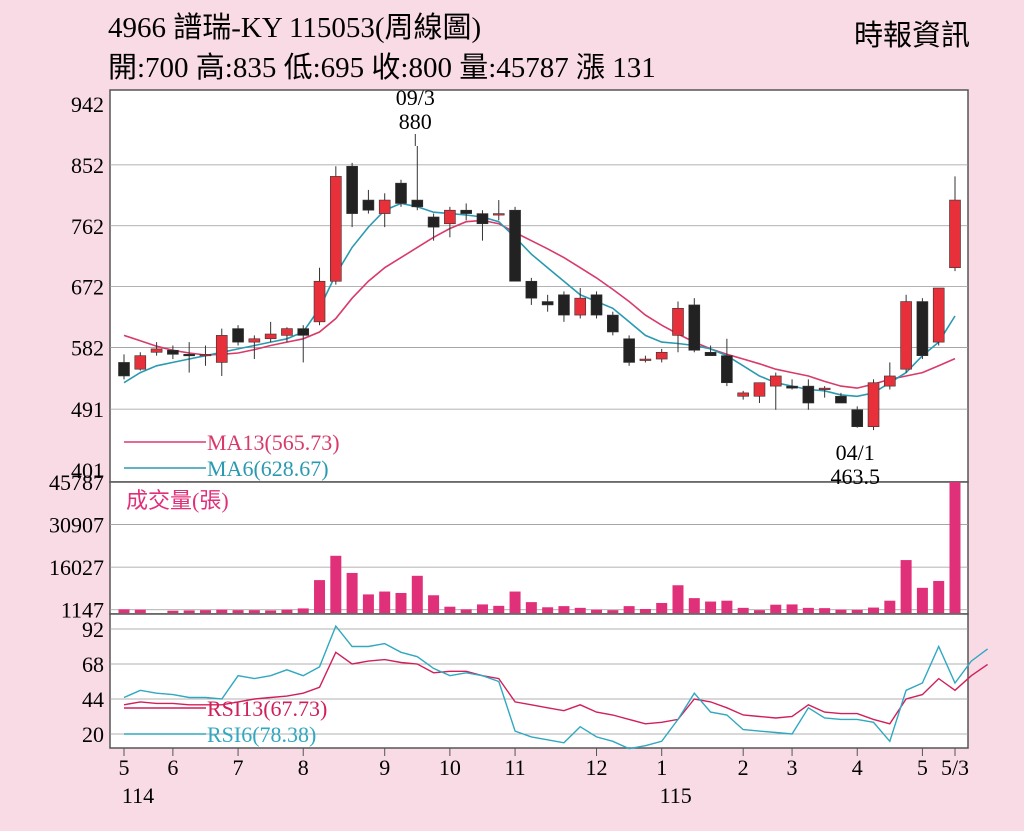 The width and height of the screenshot is (1024, 831). Describe the element at coordinates (87, 287) in the screenshot. I see `price-tick-label: 672` at that location.